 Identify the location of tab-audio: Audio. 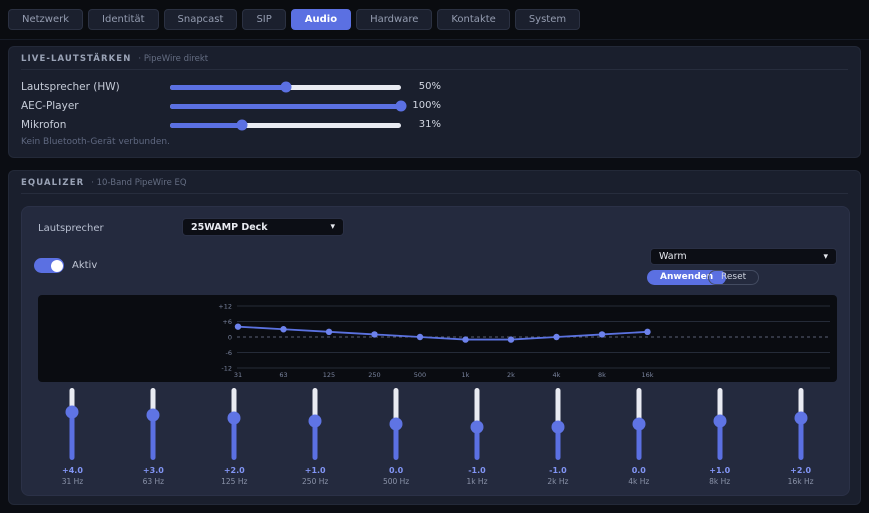
(321, 19).